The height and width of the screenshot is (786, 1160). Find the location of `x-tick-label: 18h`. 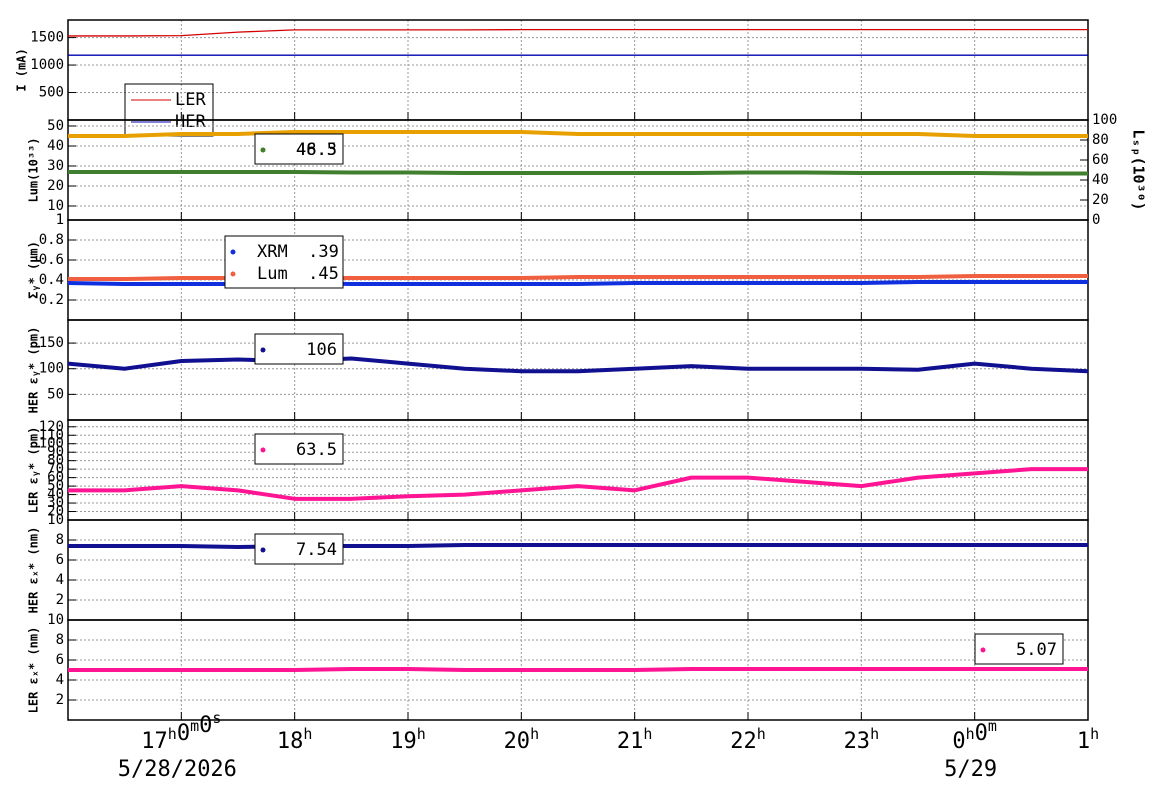

x-tick-label: 18h is located at coordinates (295, 740).